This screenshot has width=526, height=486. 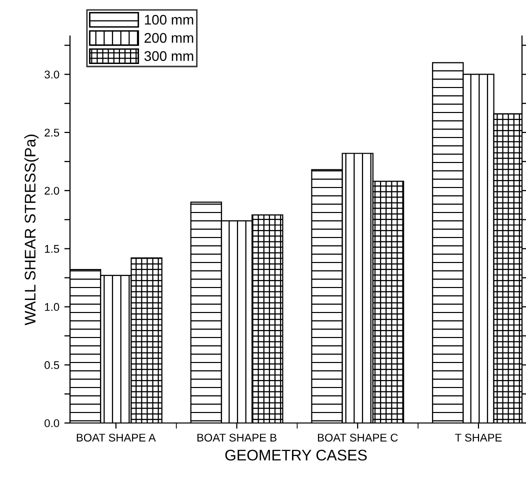 I want to click on x-axis-title: GEOMETRY CASES, so click(x=296, y=455).